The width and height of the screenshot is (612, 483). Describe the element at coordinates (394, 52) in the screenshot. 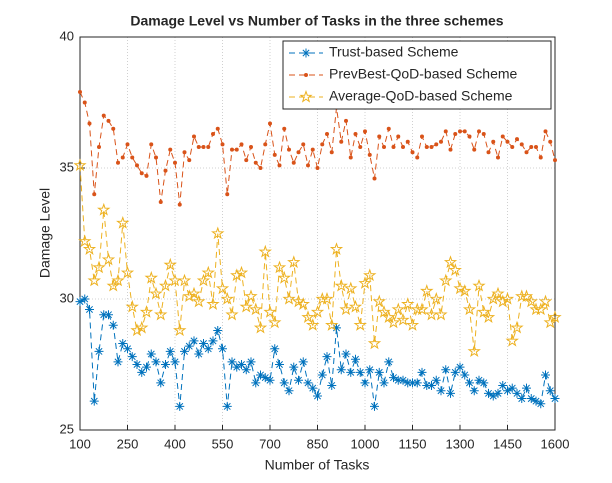

I see `legend-label: Trust-based Scheme` at that location.